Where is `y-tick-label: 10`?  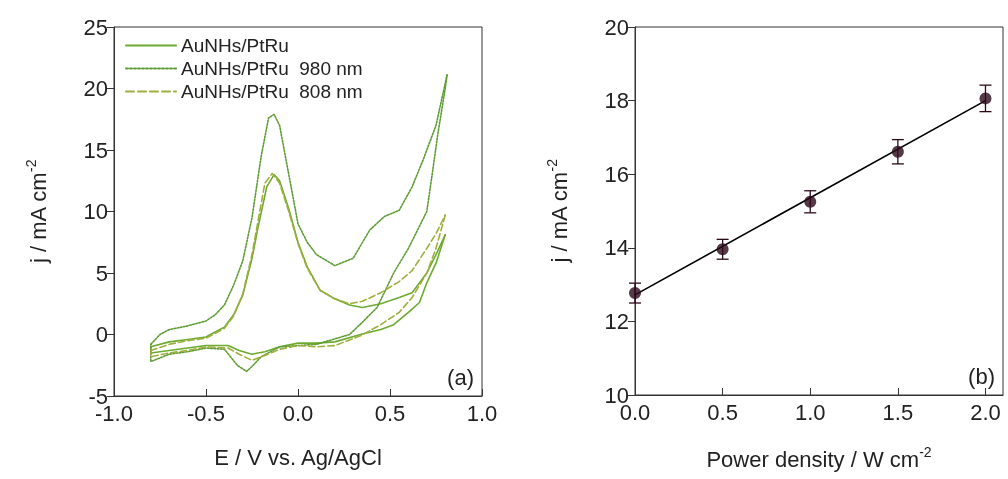 y-tick-label: 10 is located at coordinates (95, 211).